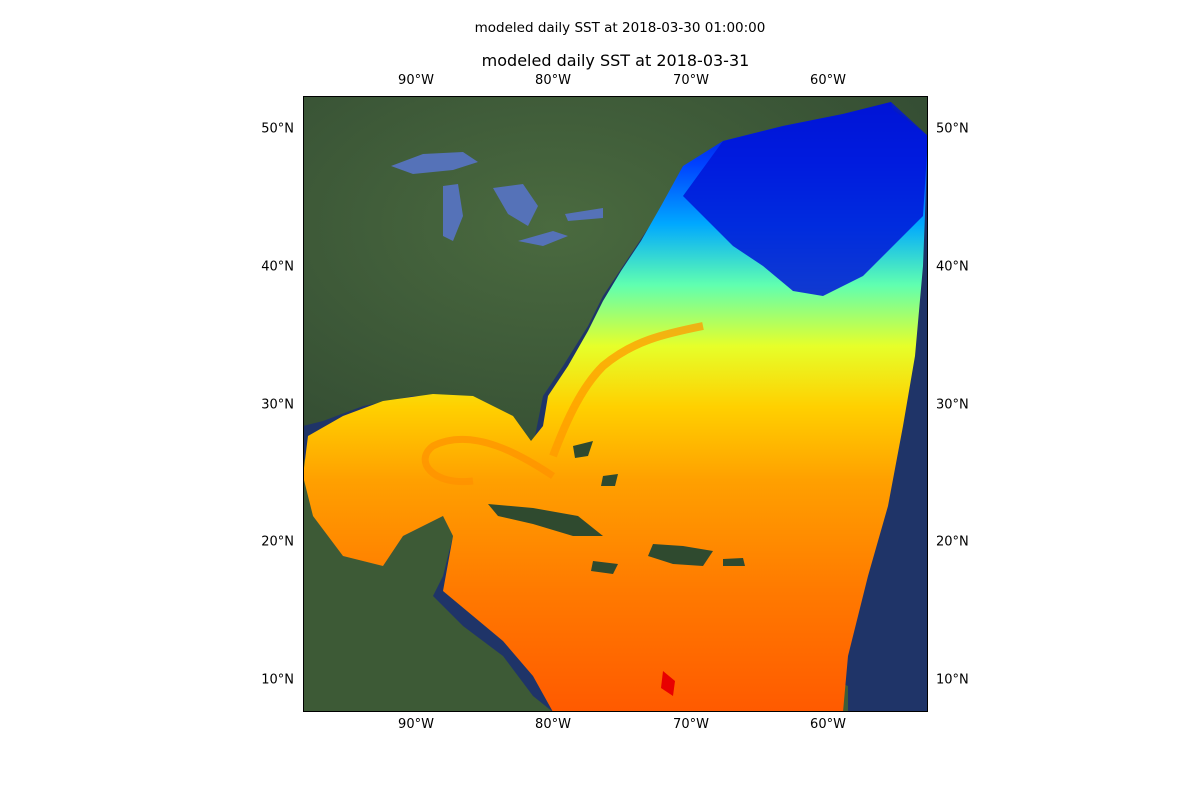 This screenshot has width=1200, height=800. What do you see at coordinates (952, 267) in the screenshot?
I see `lat-tick-right-40n: 40°N` at bounding box center [952, 267].